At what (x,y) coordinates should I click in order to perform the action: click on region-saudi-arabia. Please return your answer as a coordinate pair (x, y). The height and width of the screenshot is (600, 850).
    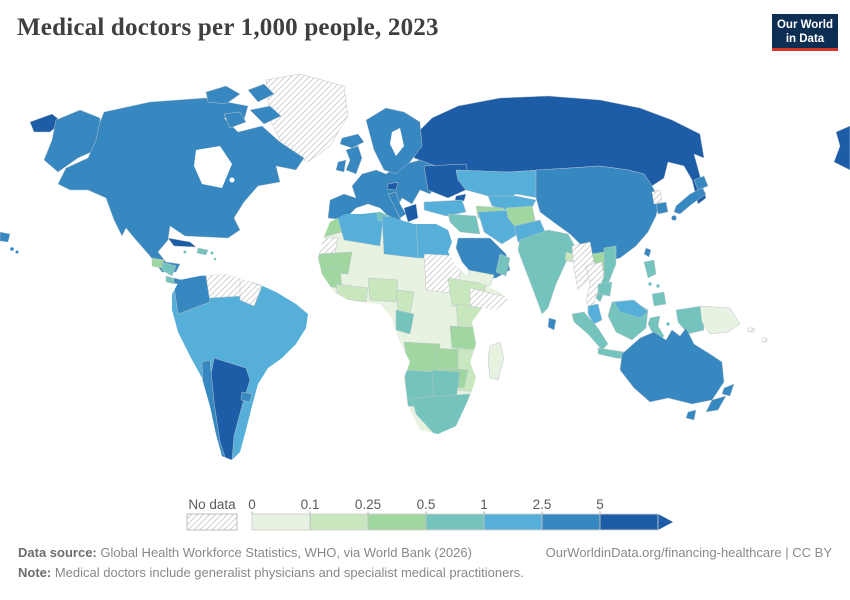
    Looking at the image, I should click on (483, 258).